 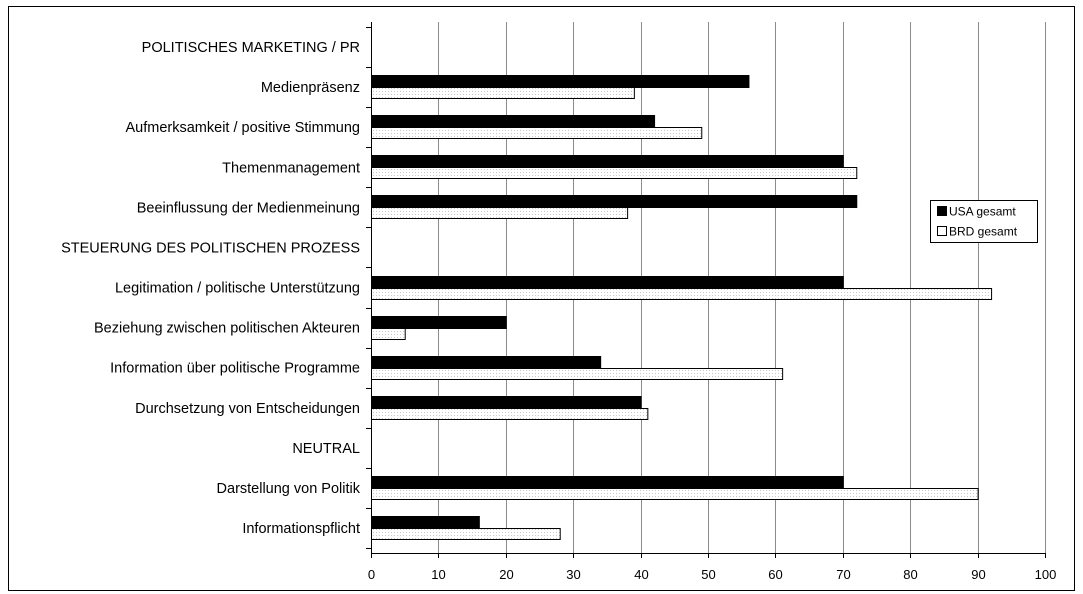 What do you see at coordinates (248, 208) in the screenshot?
I see `category-label-beeinflussung-der-medienmeinung: Beeinflussung der Medienmeinung` at bounding box center [248, 208].